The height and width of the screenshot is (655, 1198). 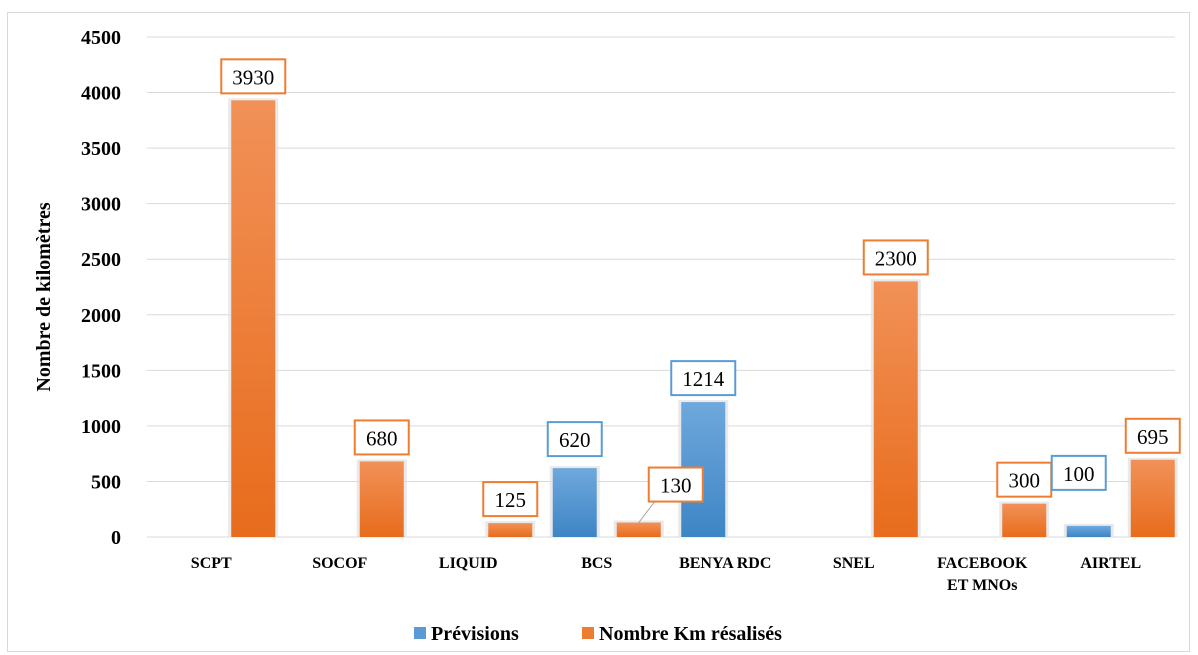 I want to click on data-label: 695, so click(x=1153, y=437).